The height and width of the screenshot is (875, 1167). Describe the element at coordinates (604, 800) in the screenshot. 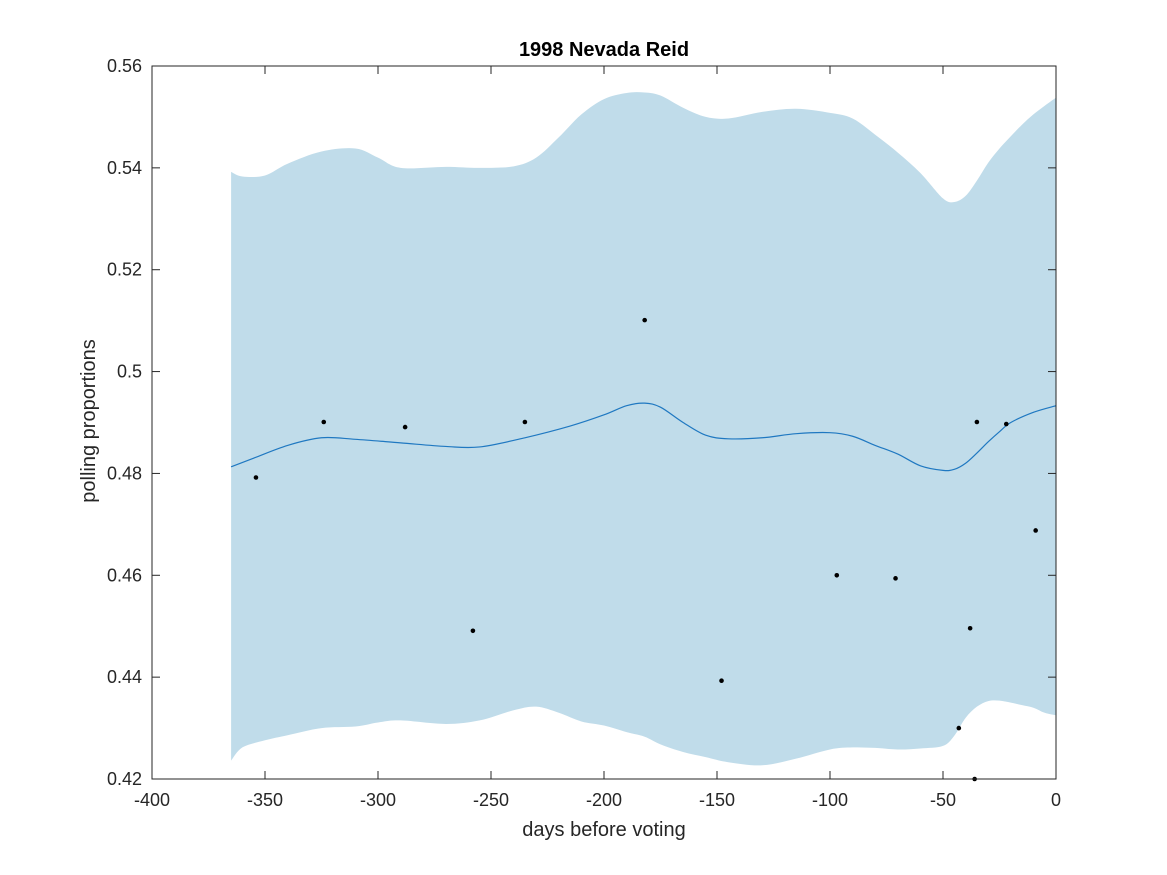

I see `x-tick-label: -200` at that location.